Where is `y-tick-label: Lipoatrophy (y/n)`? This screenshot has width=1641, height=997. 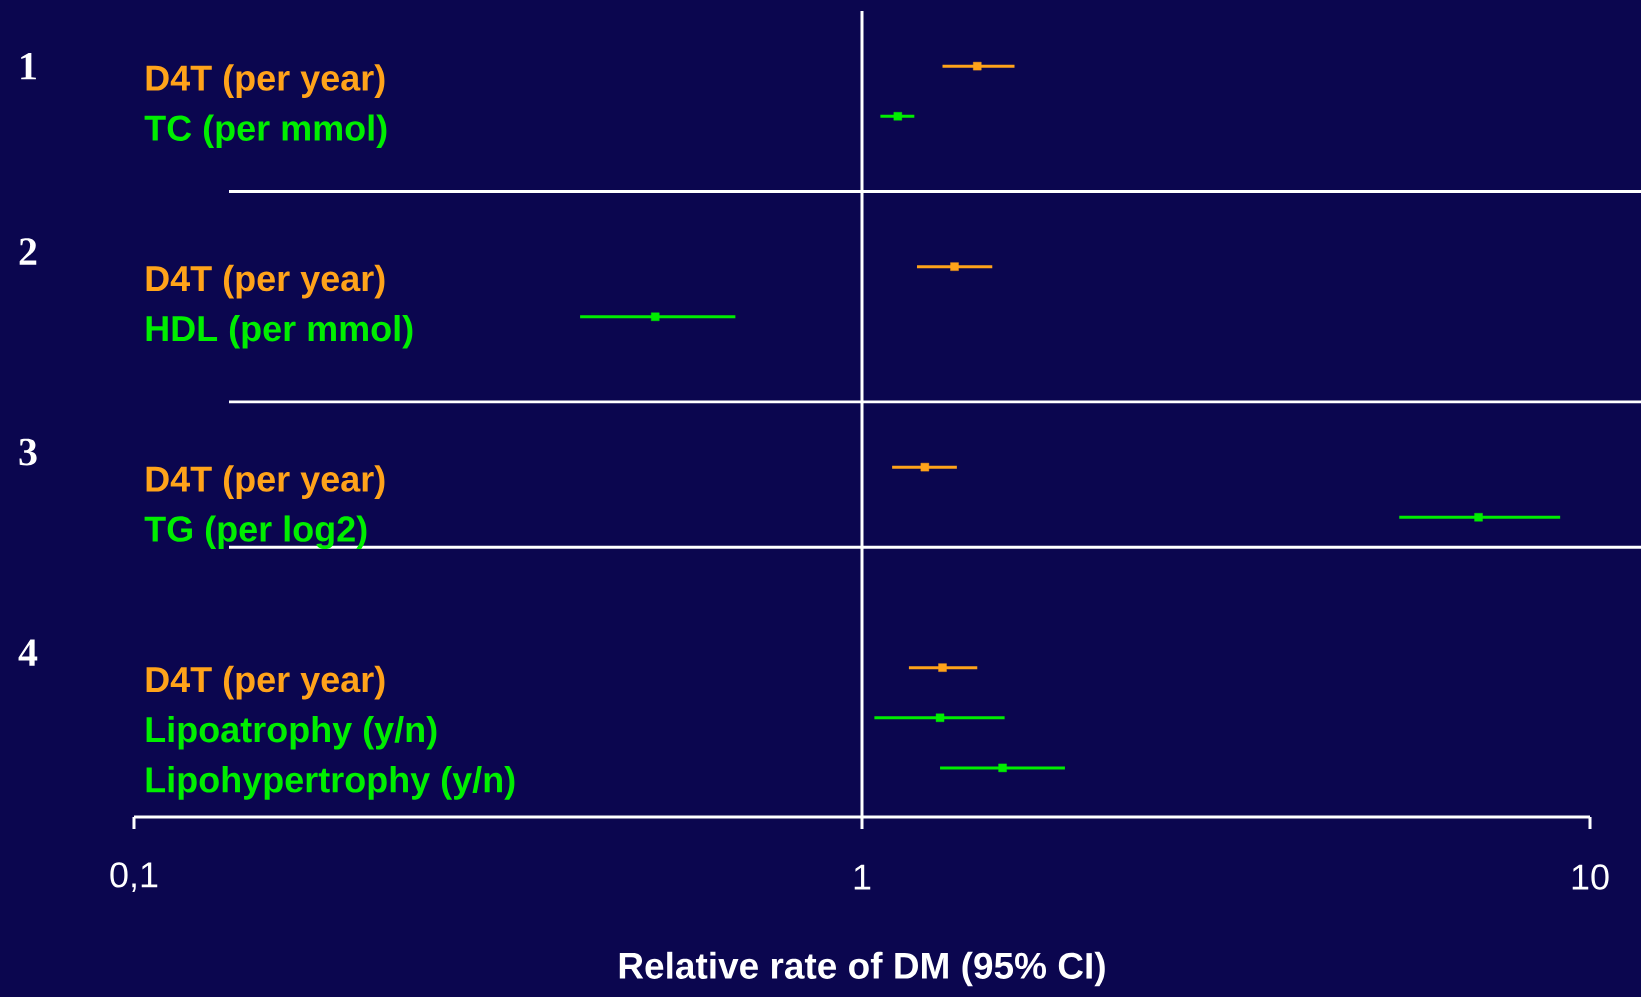 y-tick-label: Lipoatrophy (y/n) is located at coordinates (291, 732).